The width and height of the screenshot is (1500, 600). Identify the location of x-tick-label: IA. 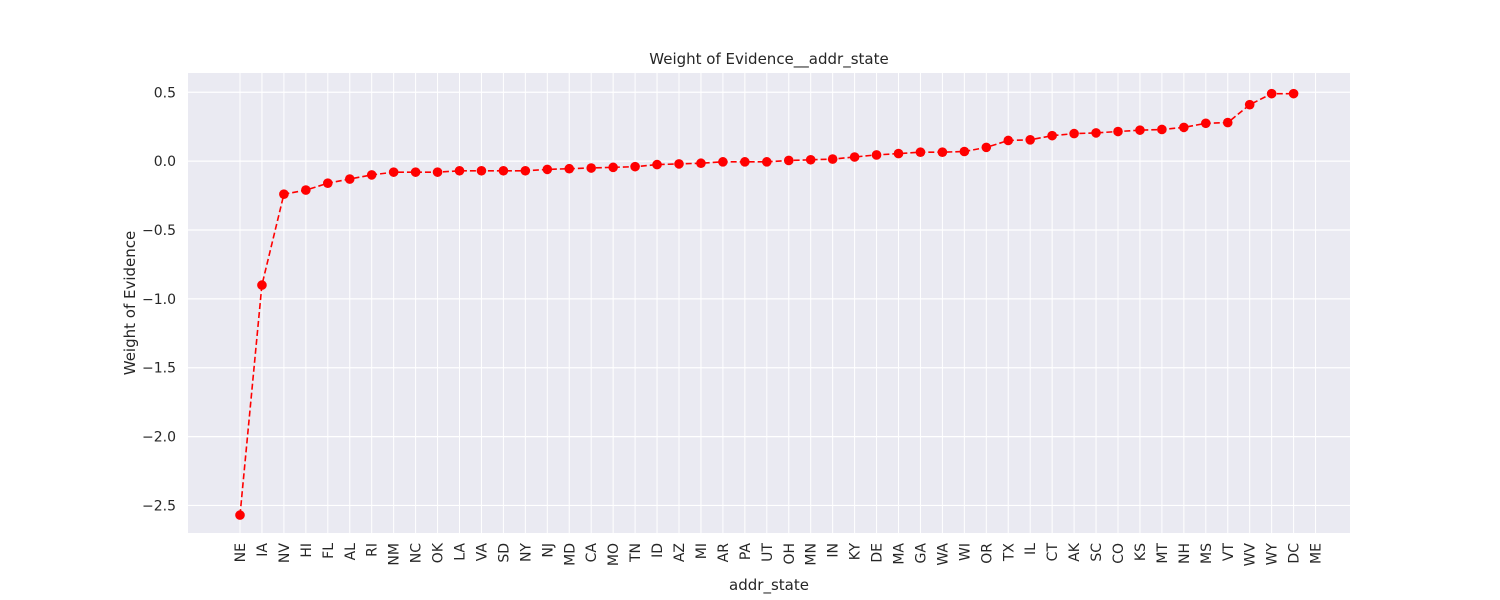
(263, 550).